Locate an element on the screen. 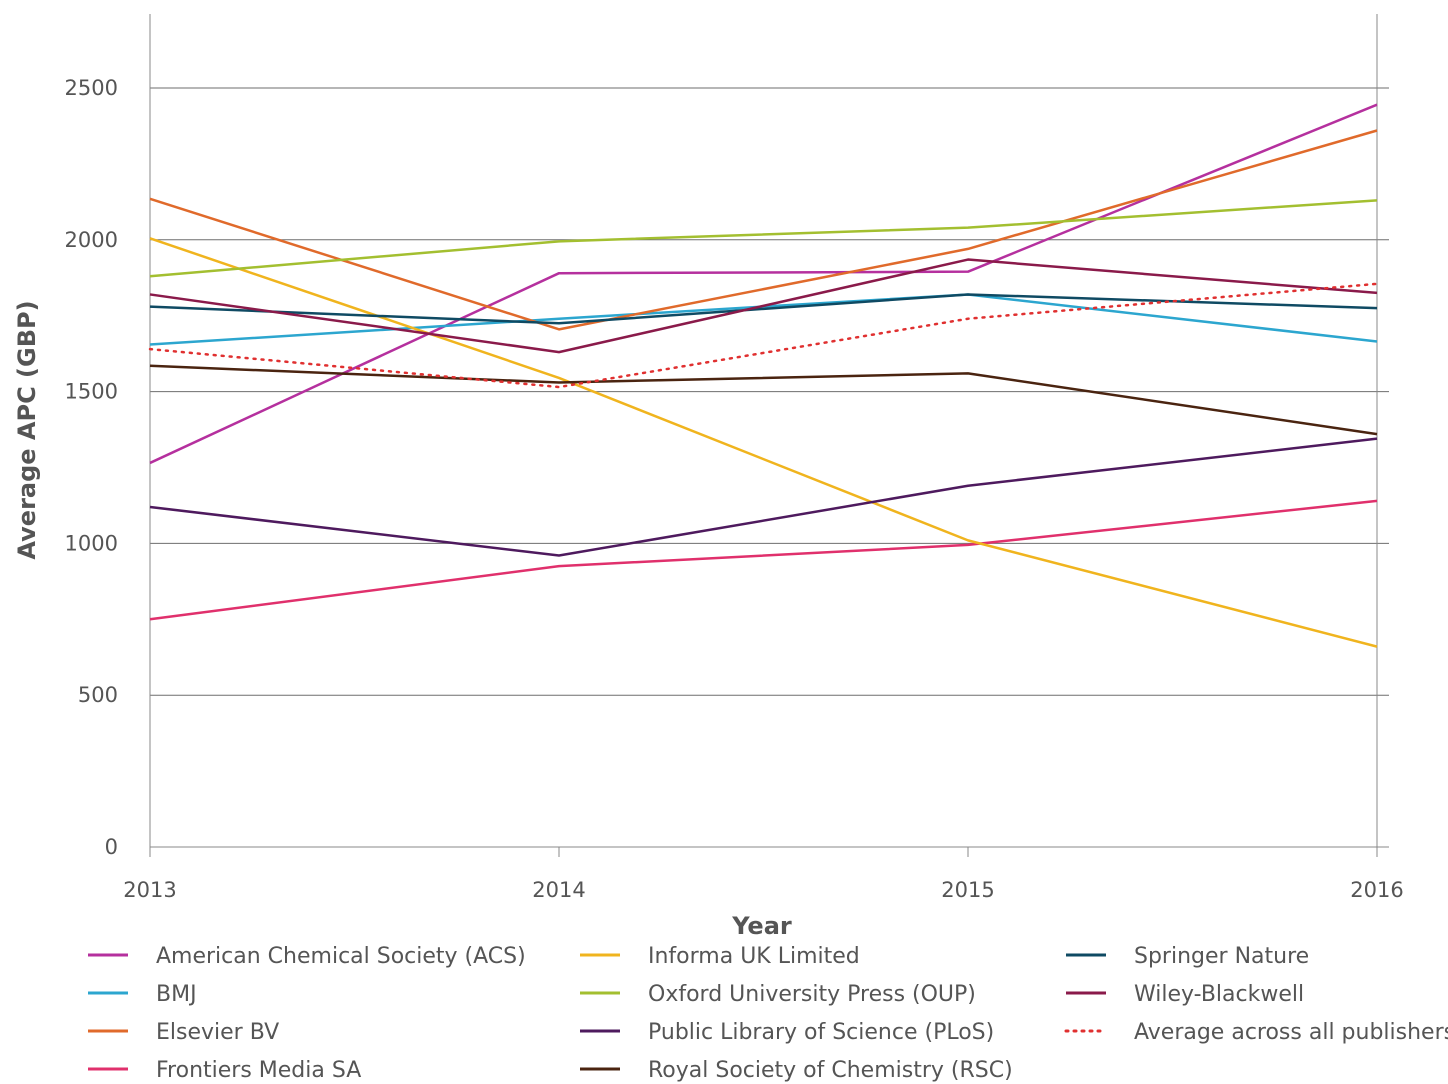 This screenshot has width=1448, height=1084. legend-label: Wiley-Blackwell is located at coordinates (1219, 994).